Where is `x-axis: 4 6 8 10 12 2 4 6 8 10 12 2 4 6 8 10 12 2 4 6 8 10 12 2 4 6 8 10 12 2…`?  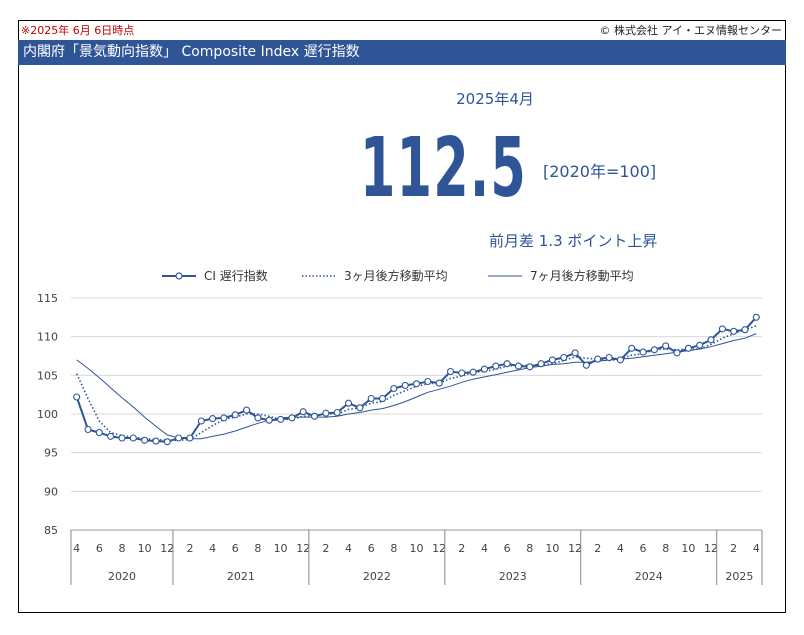
x-axis: 4 6 8 10 12 2 4 6 8 10 12 2 4 6 8 10 12 2 4 6 8 10 12 2 4 6 8 10 12 2… is located at coordinates (416, 557).